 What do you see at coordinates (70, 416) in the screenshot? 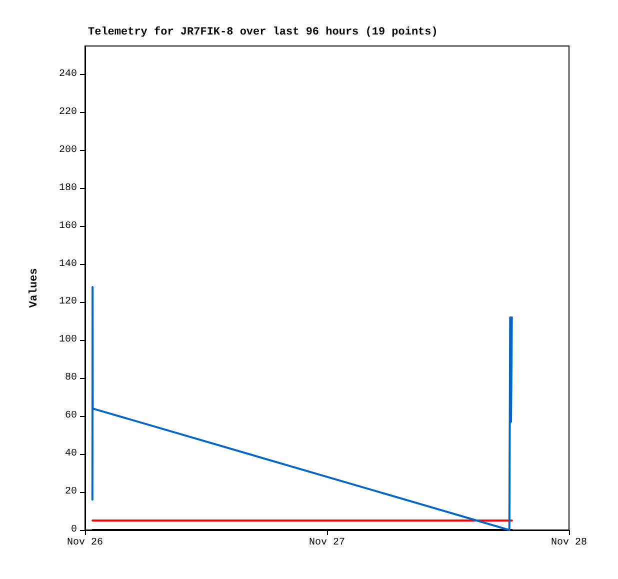
I see `y-tick-label: 60` at bounding box center [70, 416].